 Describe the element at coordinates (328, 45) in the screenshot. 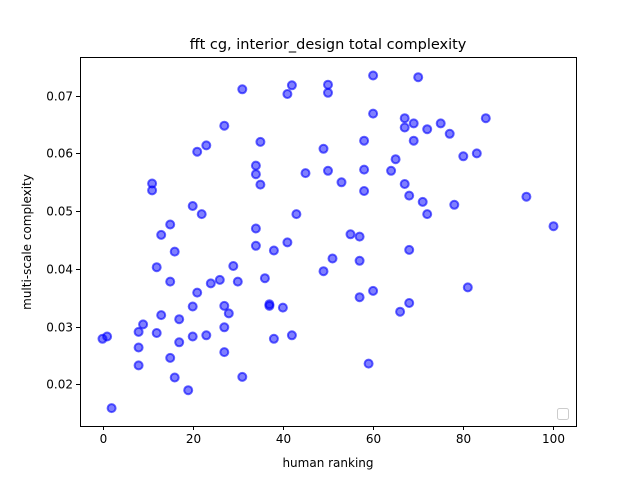

I see `chart-title: fft cg, interior_design total complexity` at that location.